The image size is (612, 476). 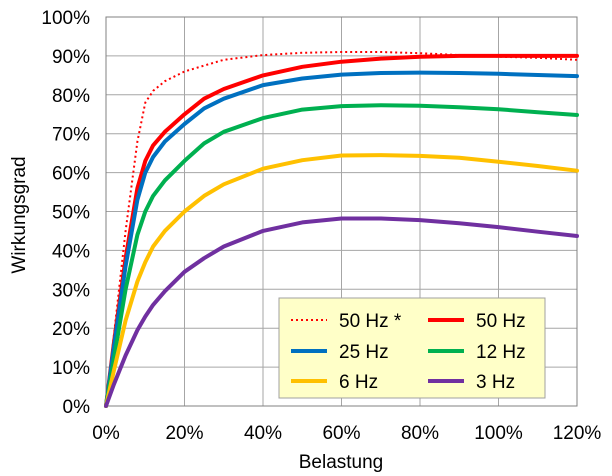 I want to click on legend-label: 50 Hz, so click(x=501, y=321).